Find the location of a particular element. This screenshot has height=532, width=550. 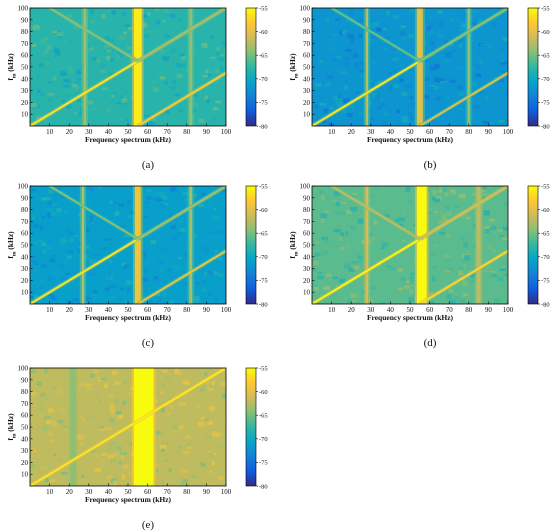

y-tick-label: 20 is located at coordinates (25, 281).